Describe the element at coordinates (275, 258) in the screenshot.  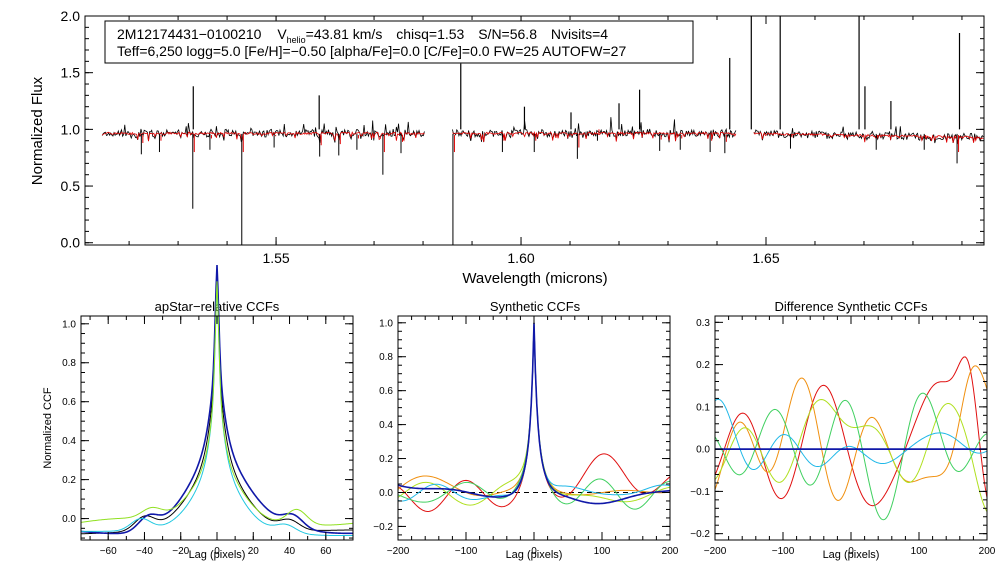
I see `x-tick-label: 1.55` at that location.